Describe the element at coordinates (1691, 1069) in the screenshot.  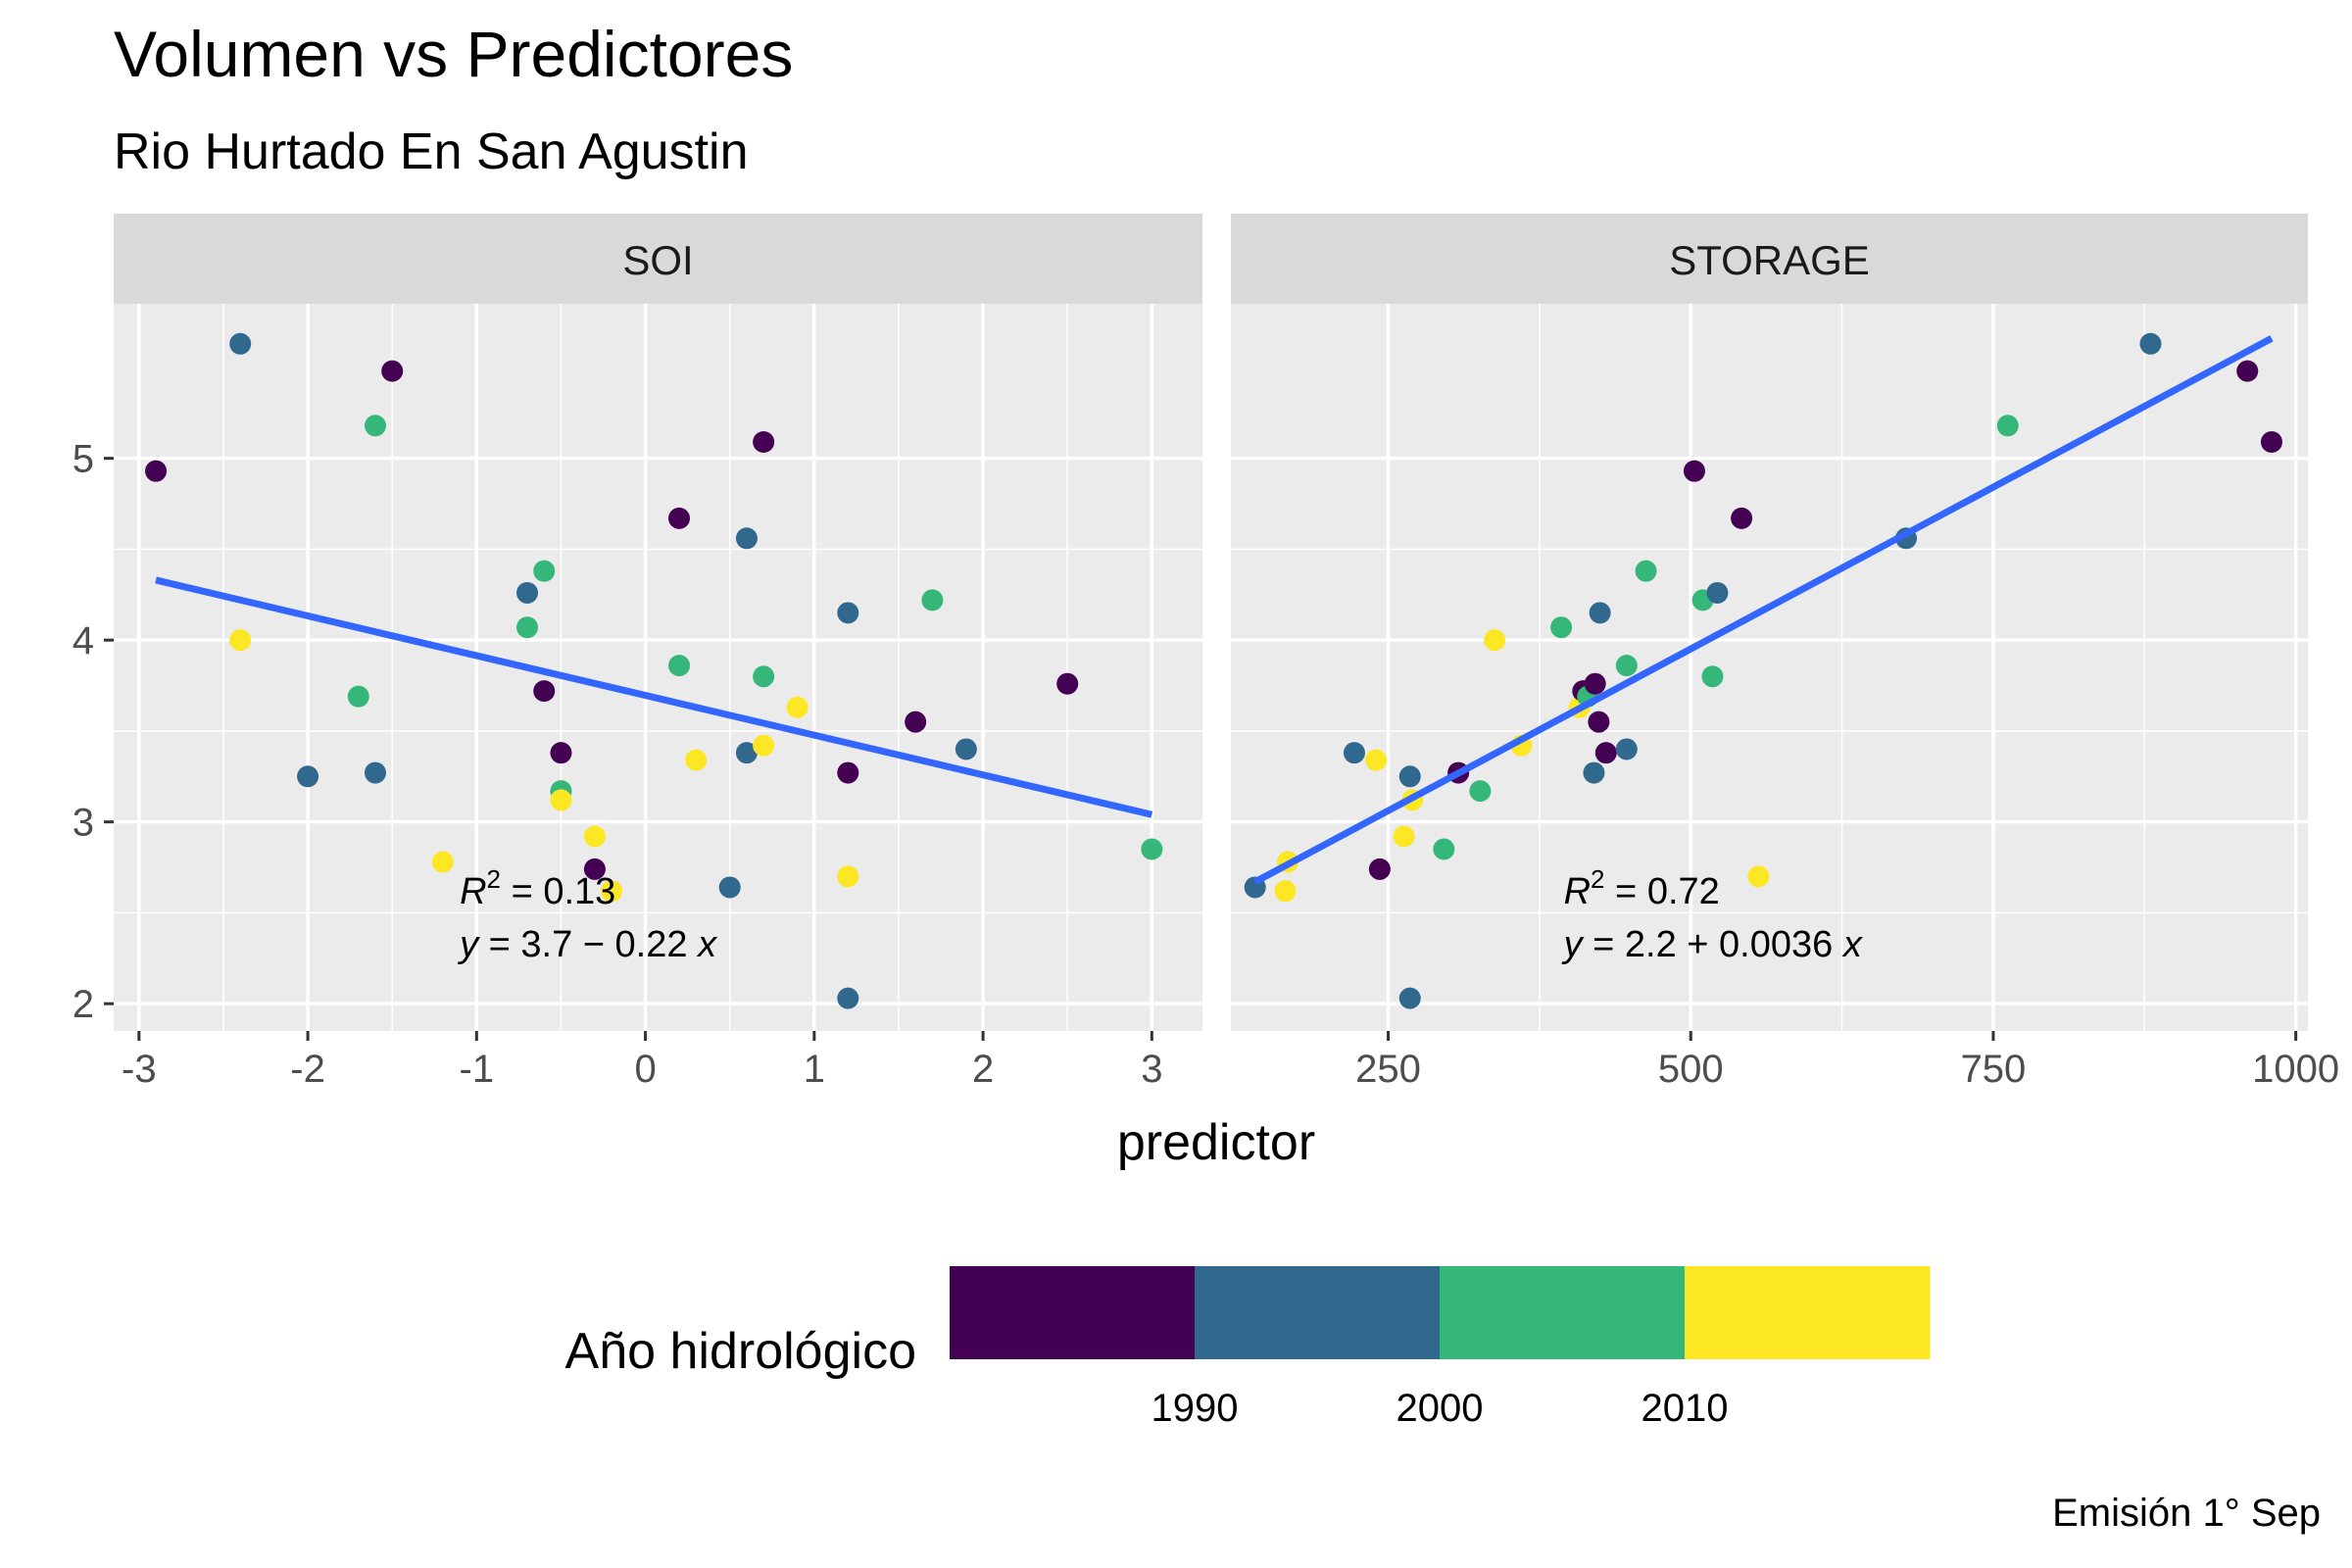
I see `x-tick-label: 500` at that location.